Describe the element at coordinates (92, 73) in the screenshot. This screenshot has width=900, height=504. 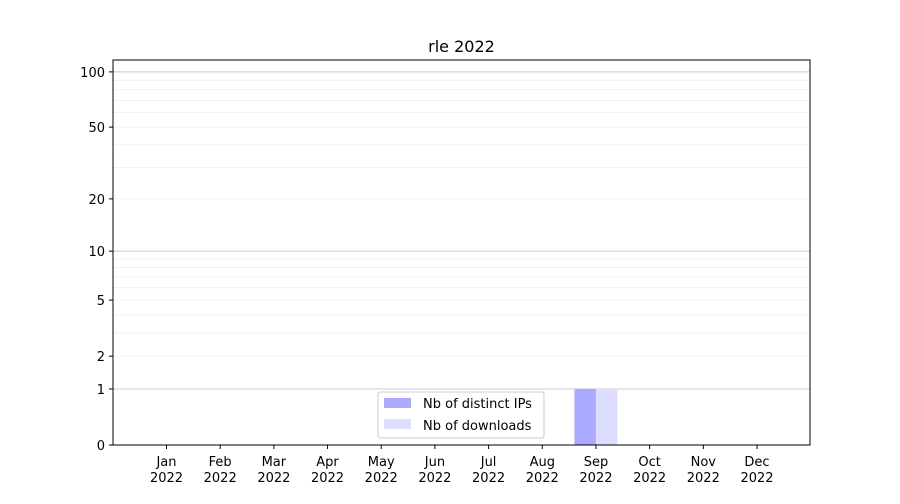
I see `y-tick-label: 100` at that location.